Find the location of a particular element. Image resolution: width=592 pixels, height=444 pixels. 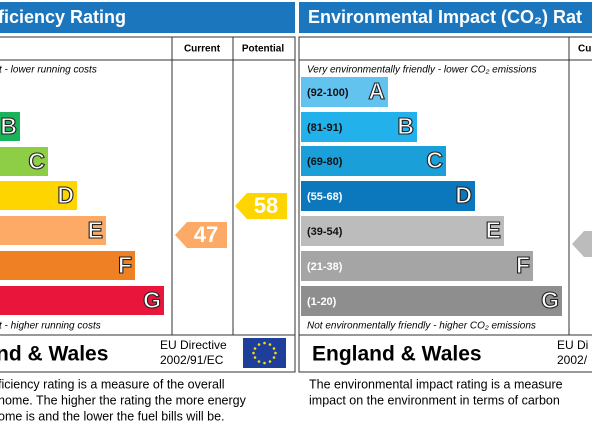

potential-value: 58 is located at coordinates (266, 205).